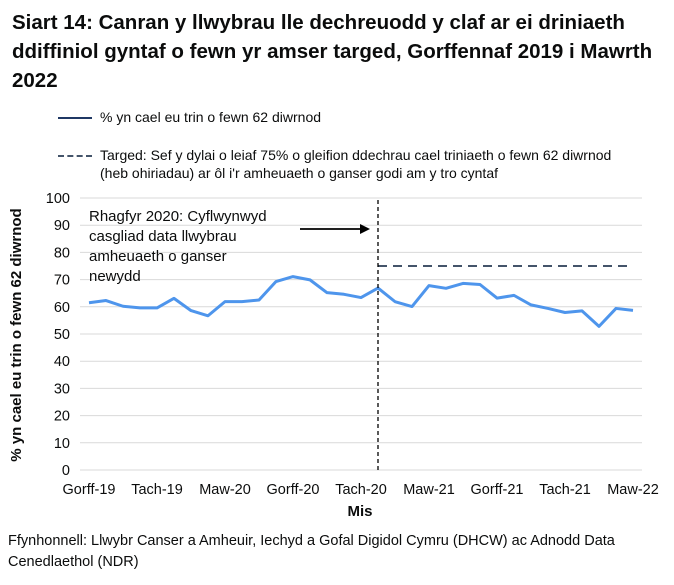 This screenshot has width=674, height=585. Describe the element at coordinates (62, 389) in the screenshot. I see `y-tick-label: 30` at that location.